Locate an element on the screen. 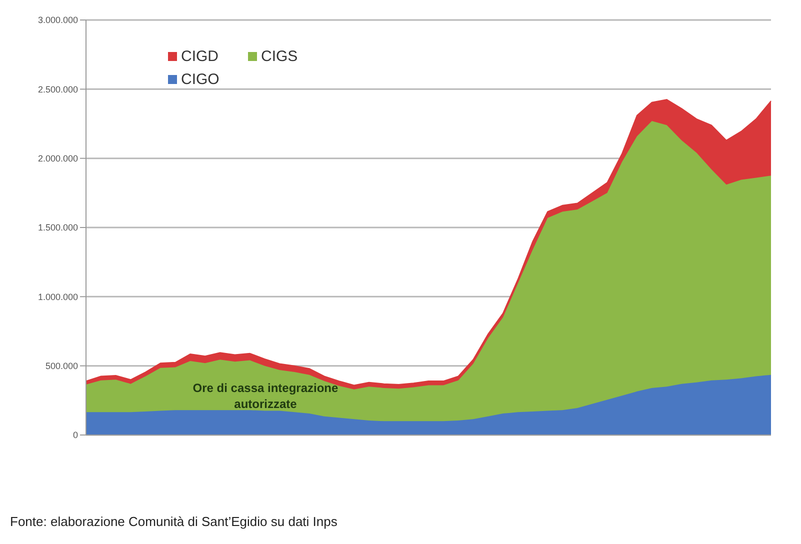 This screenshot has height=544, width=801. y-tick-label: 1.000.000 is located at coordinates (58, 297).